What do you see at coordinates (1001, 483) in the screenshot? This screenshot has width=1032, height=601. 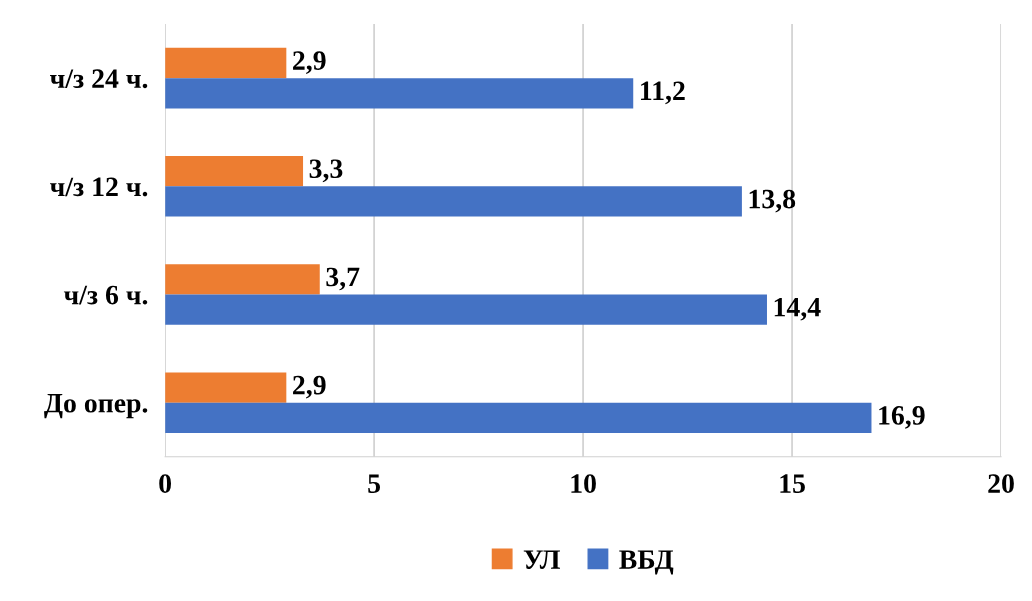 I see `x-tick-label: 20` at bounding box center [1001, 483].